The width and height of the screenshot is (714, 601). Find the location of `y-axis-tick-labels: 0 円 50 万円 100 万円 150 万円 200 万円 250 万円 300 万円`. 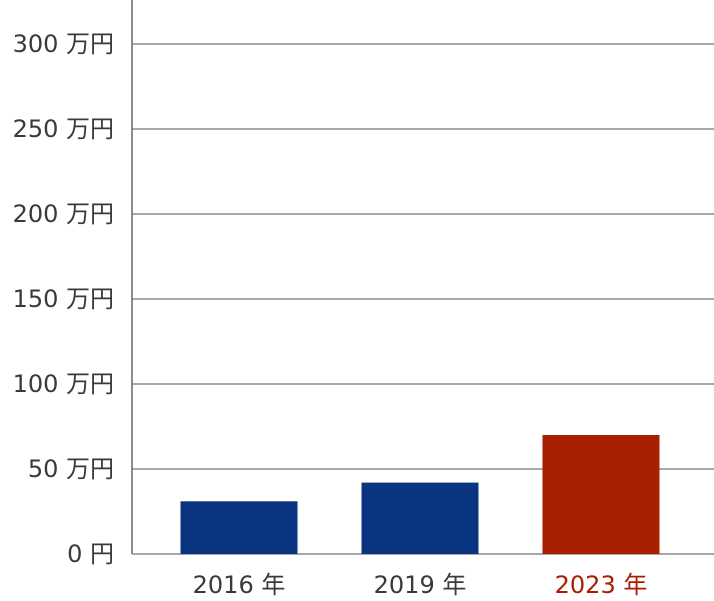

y-axis-tick-labels: 0 円 50 万円 100 万円 150 万円 200 万円 250 万円 300 万円 is located at coordinates (63, 299).